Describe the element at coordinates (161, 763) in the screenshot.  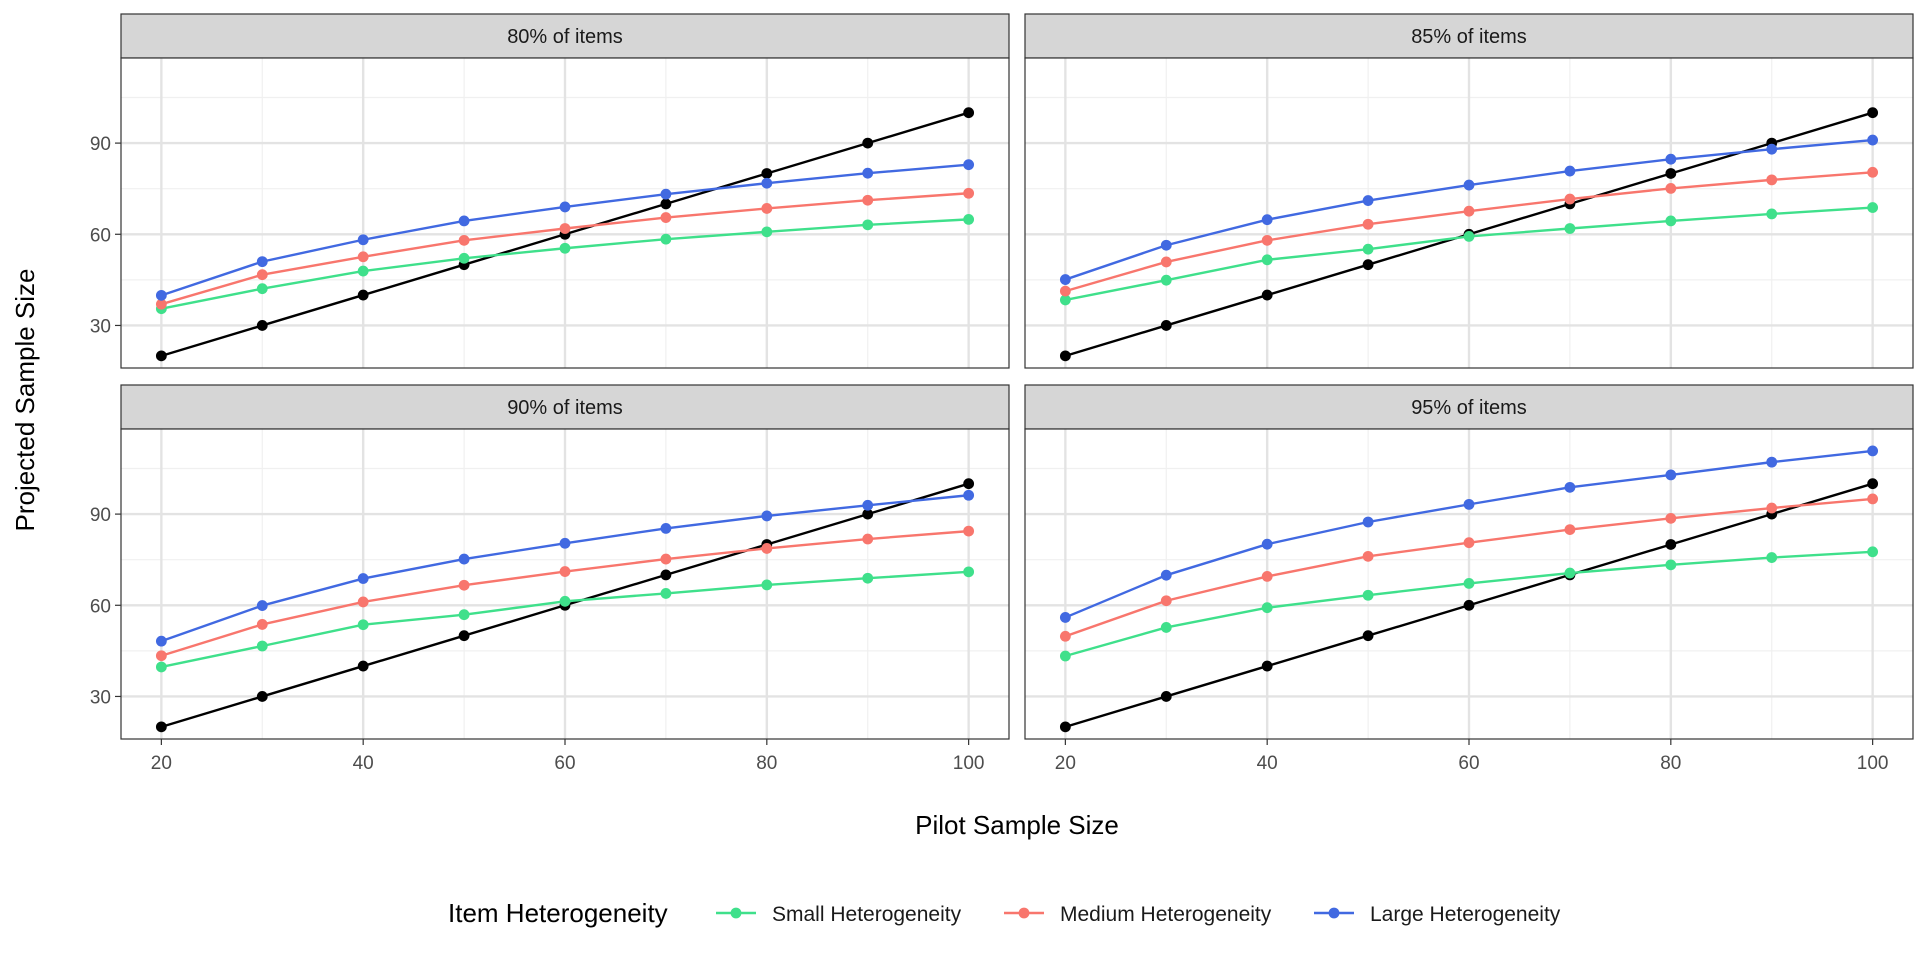
I see `x-tick-label: 20` at that location.